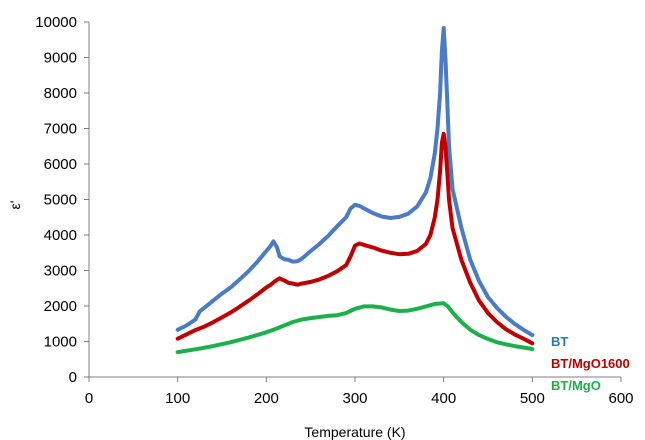  Describe the element at coordinates (60, 342) in the screenshot. I see `y-tick-label: 1000` at that location.